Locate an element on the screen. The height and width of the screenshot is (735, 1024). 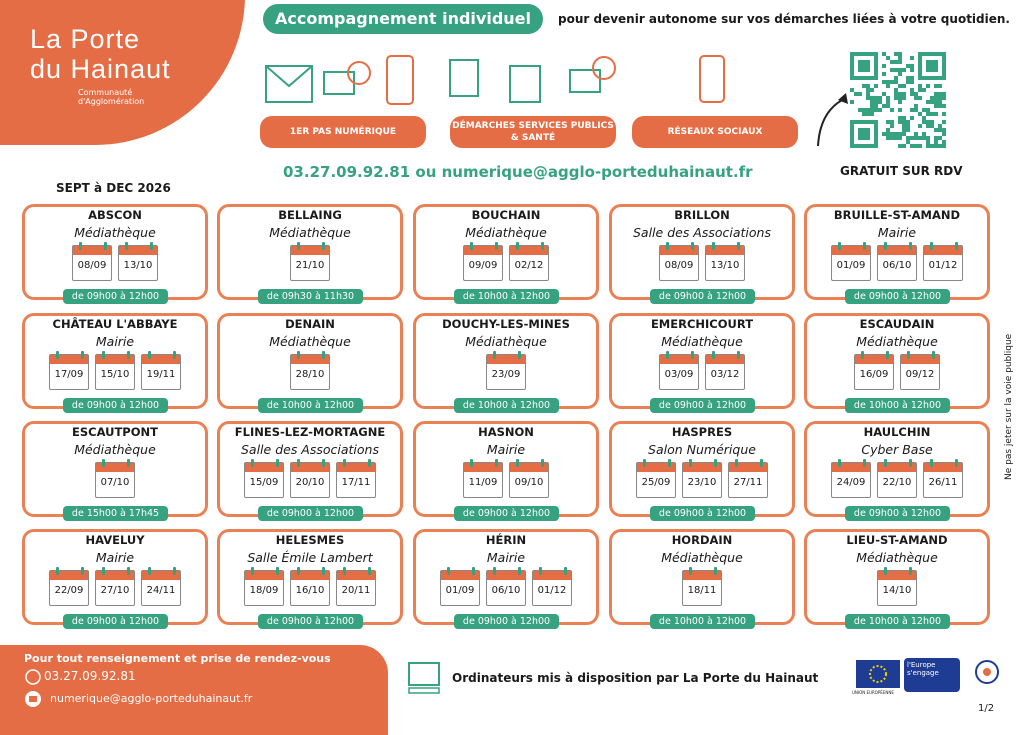
venue-town: BOUCHAIN is located at coordinates (506, 215).